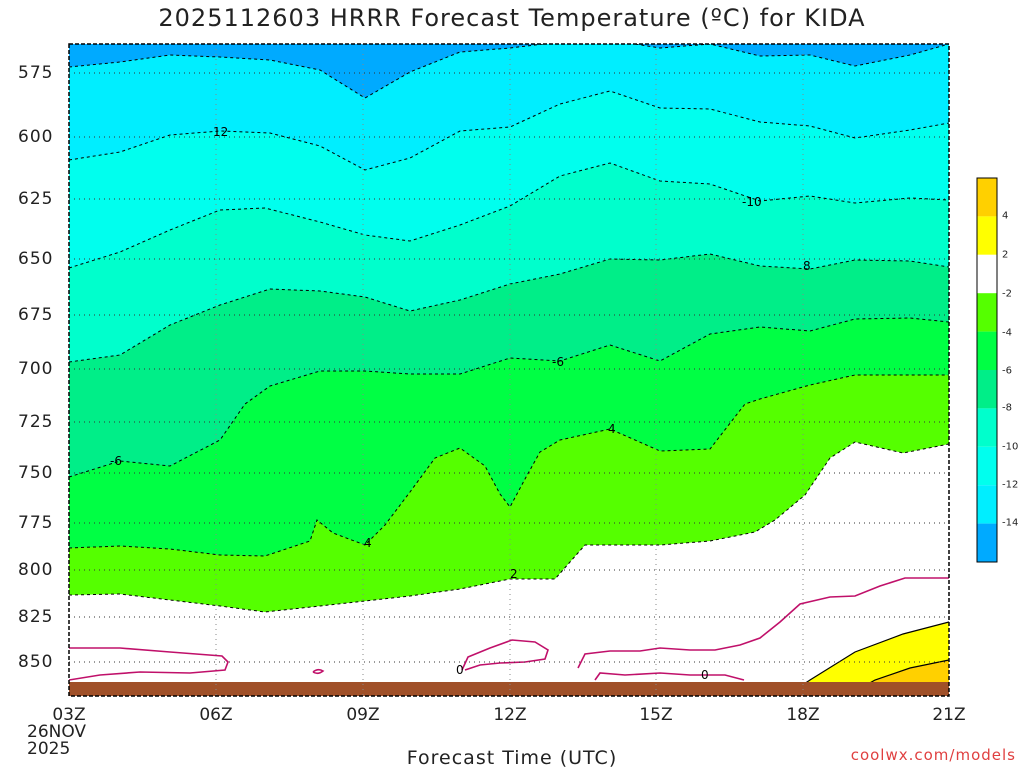 The height and width of the screenshot is (769, 1024). Describe the element at coordinates (69, 715) in the screenshot. I see `x-tick-label: 03Z` at that location.